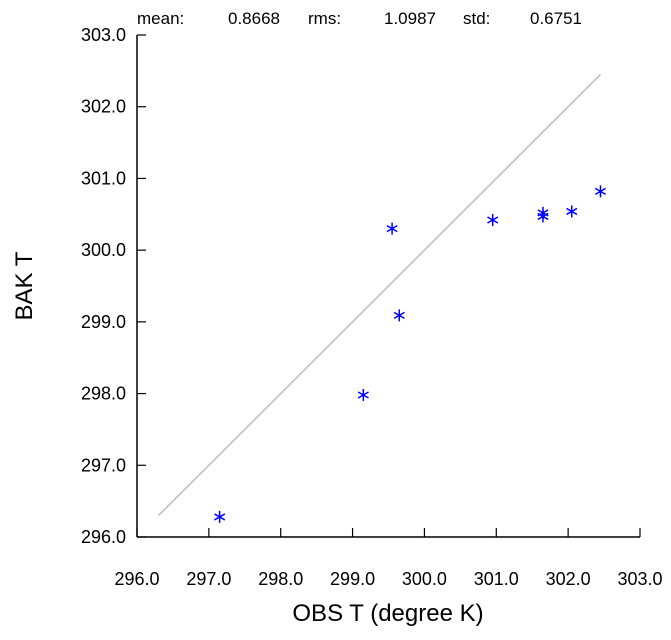  I want to click on stats-header: mean: 0.8668 rms: 1.0987 std: 0.6751, so click(359, 18).